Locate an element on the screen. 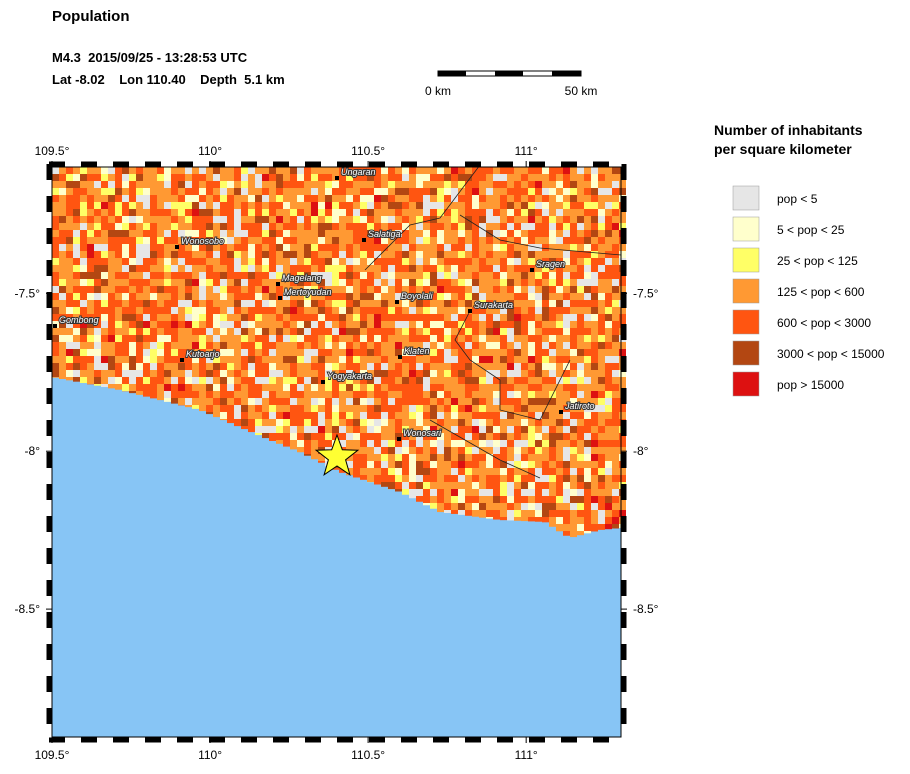  city-marker is located at coordinates (397, 302).